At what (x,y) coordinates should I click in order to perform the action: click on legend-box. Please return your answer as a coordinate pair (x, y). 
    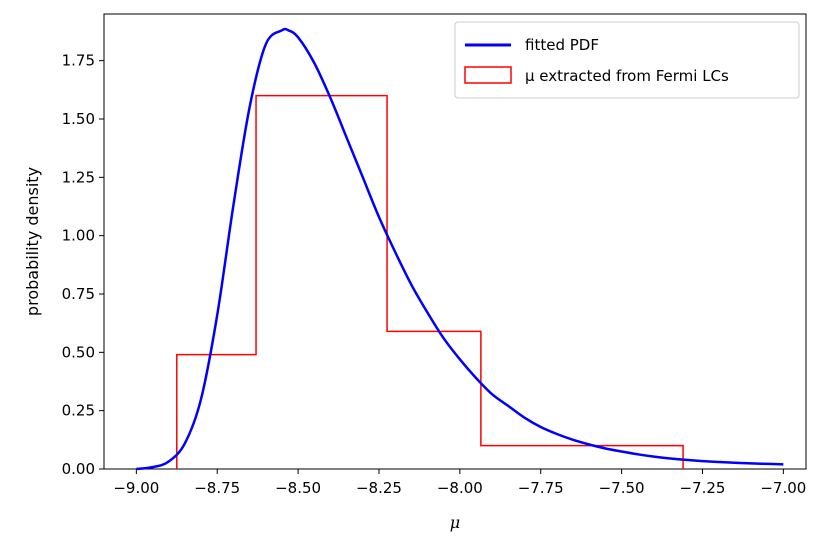
    Looking at the image, I should click on (627, 60).